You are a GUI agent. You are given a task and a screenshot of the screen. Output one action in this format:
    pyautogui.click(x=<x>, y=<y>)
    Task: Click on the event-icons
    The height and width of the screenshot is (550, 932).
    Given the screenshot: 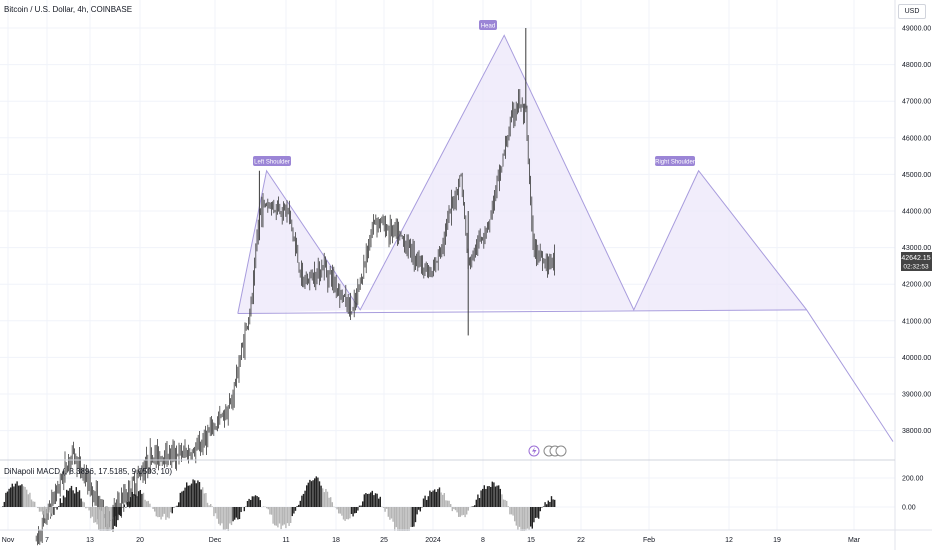 What is the action you would take?
    pyautogui.click(x=547, y=451)
    